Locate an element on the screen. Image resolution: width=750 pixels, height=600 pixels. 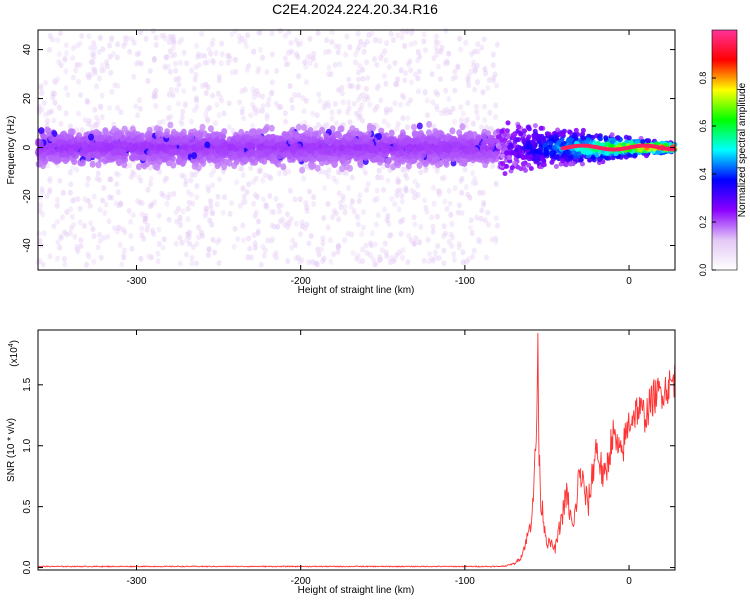
colorbar-tick-label: 0.6 is located at coordinates (703, 126).